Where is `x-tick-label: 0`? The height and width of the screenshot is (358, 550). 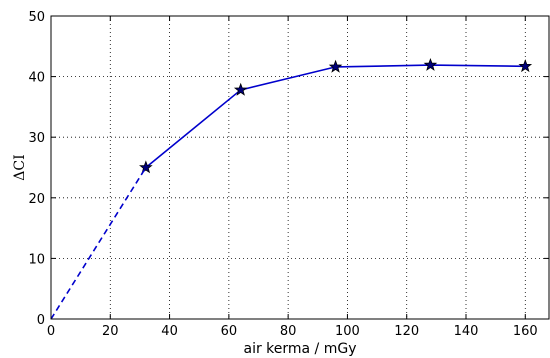 x-tick-label: 0 is located at coordinates (51, 331).